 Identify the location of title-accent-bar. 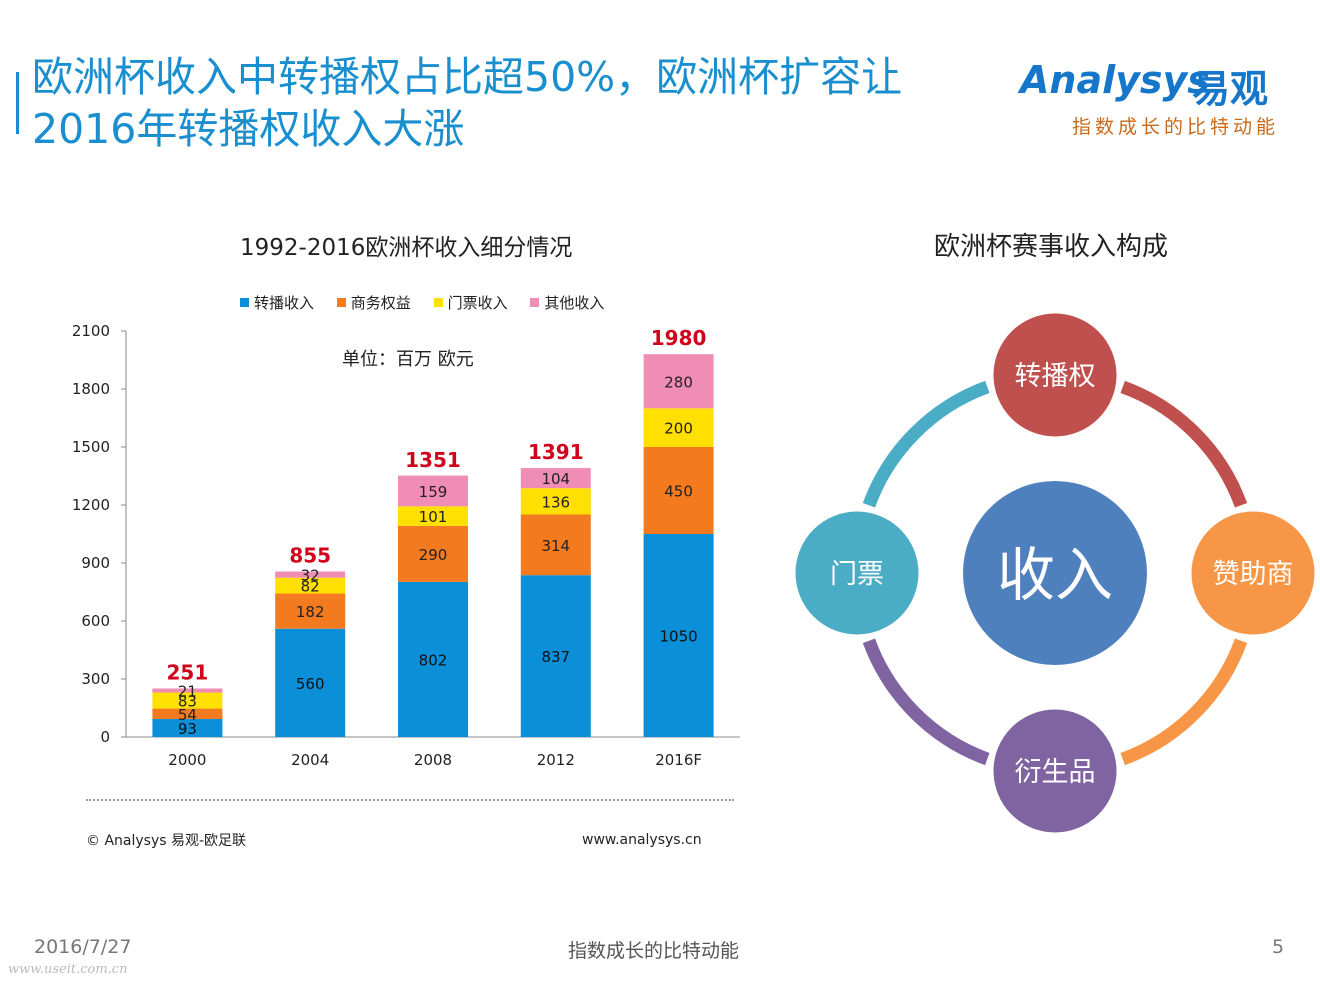
(17, 103).